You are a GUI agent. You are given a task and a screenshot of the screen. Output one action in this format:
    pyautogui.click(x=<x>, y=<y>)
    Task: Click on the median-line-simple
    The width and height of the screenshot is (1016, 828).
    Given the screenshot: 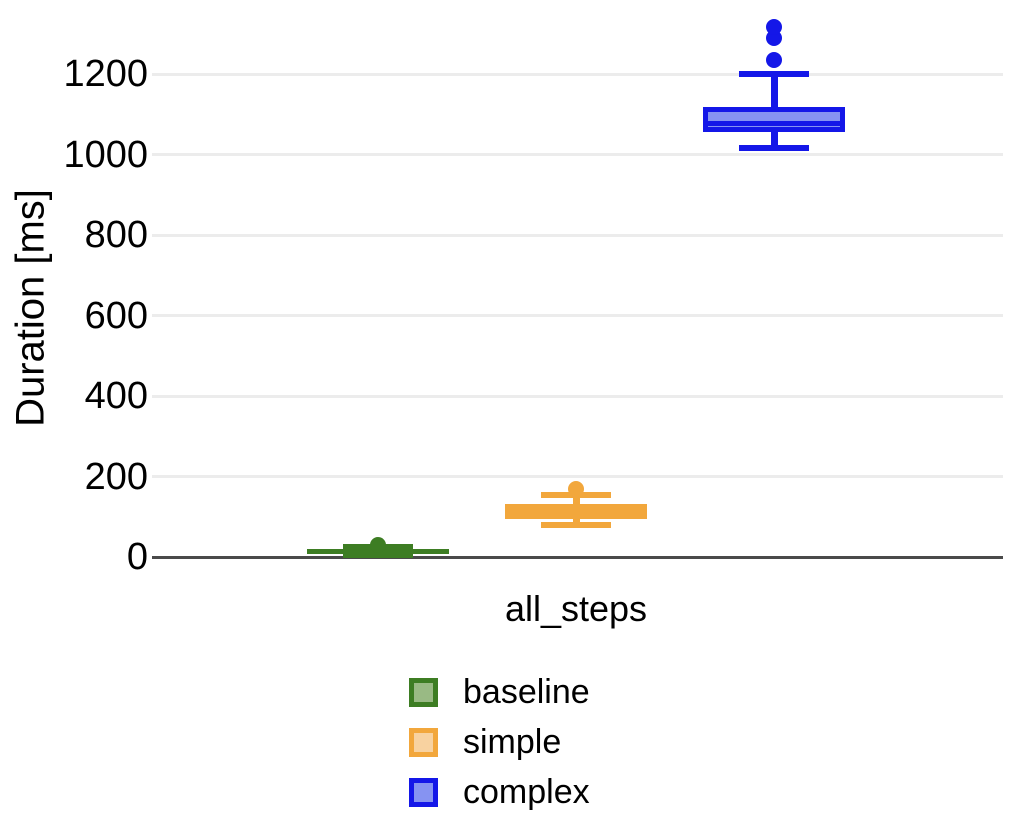 What is the action you would take?
    pyautogui.click(x=576, y=512)
    